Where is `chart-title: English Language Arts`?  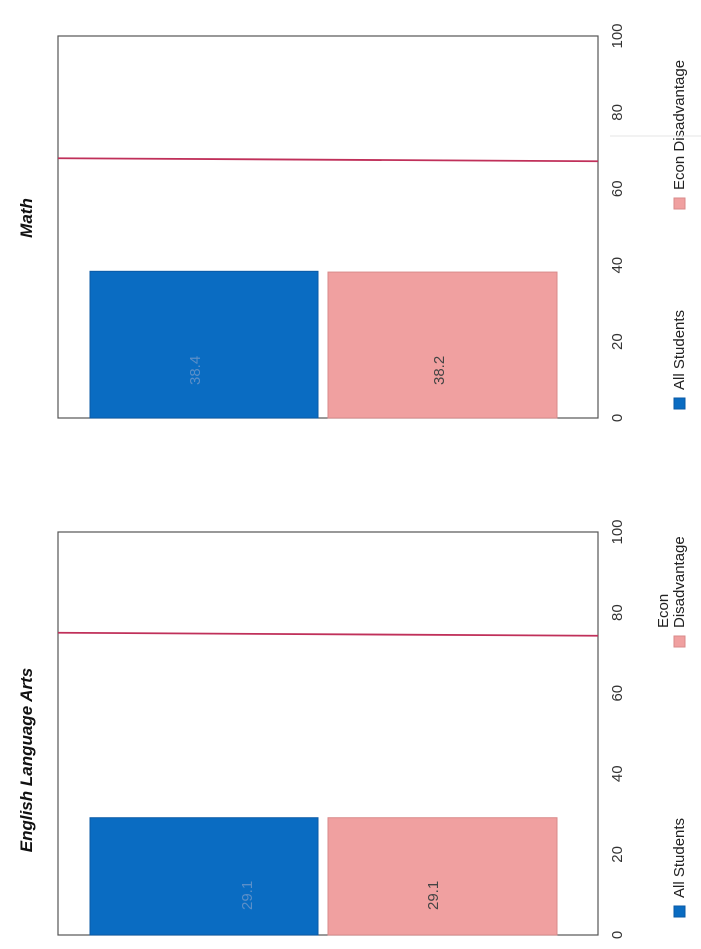 chart-title: English Language Arts is located at coordinates (26, 760).